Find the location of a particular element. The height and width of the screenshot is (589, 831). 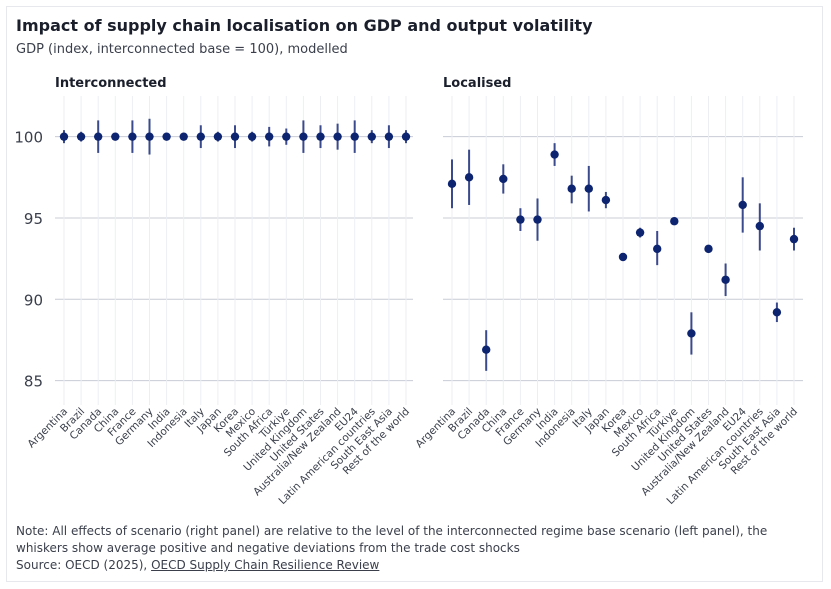

y-tick-label: 90 is located at coordinates (33, 300).